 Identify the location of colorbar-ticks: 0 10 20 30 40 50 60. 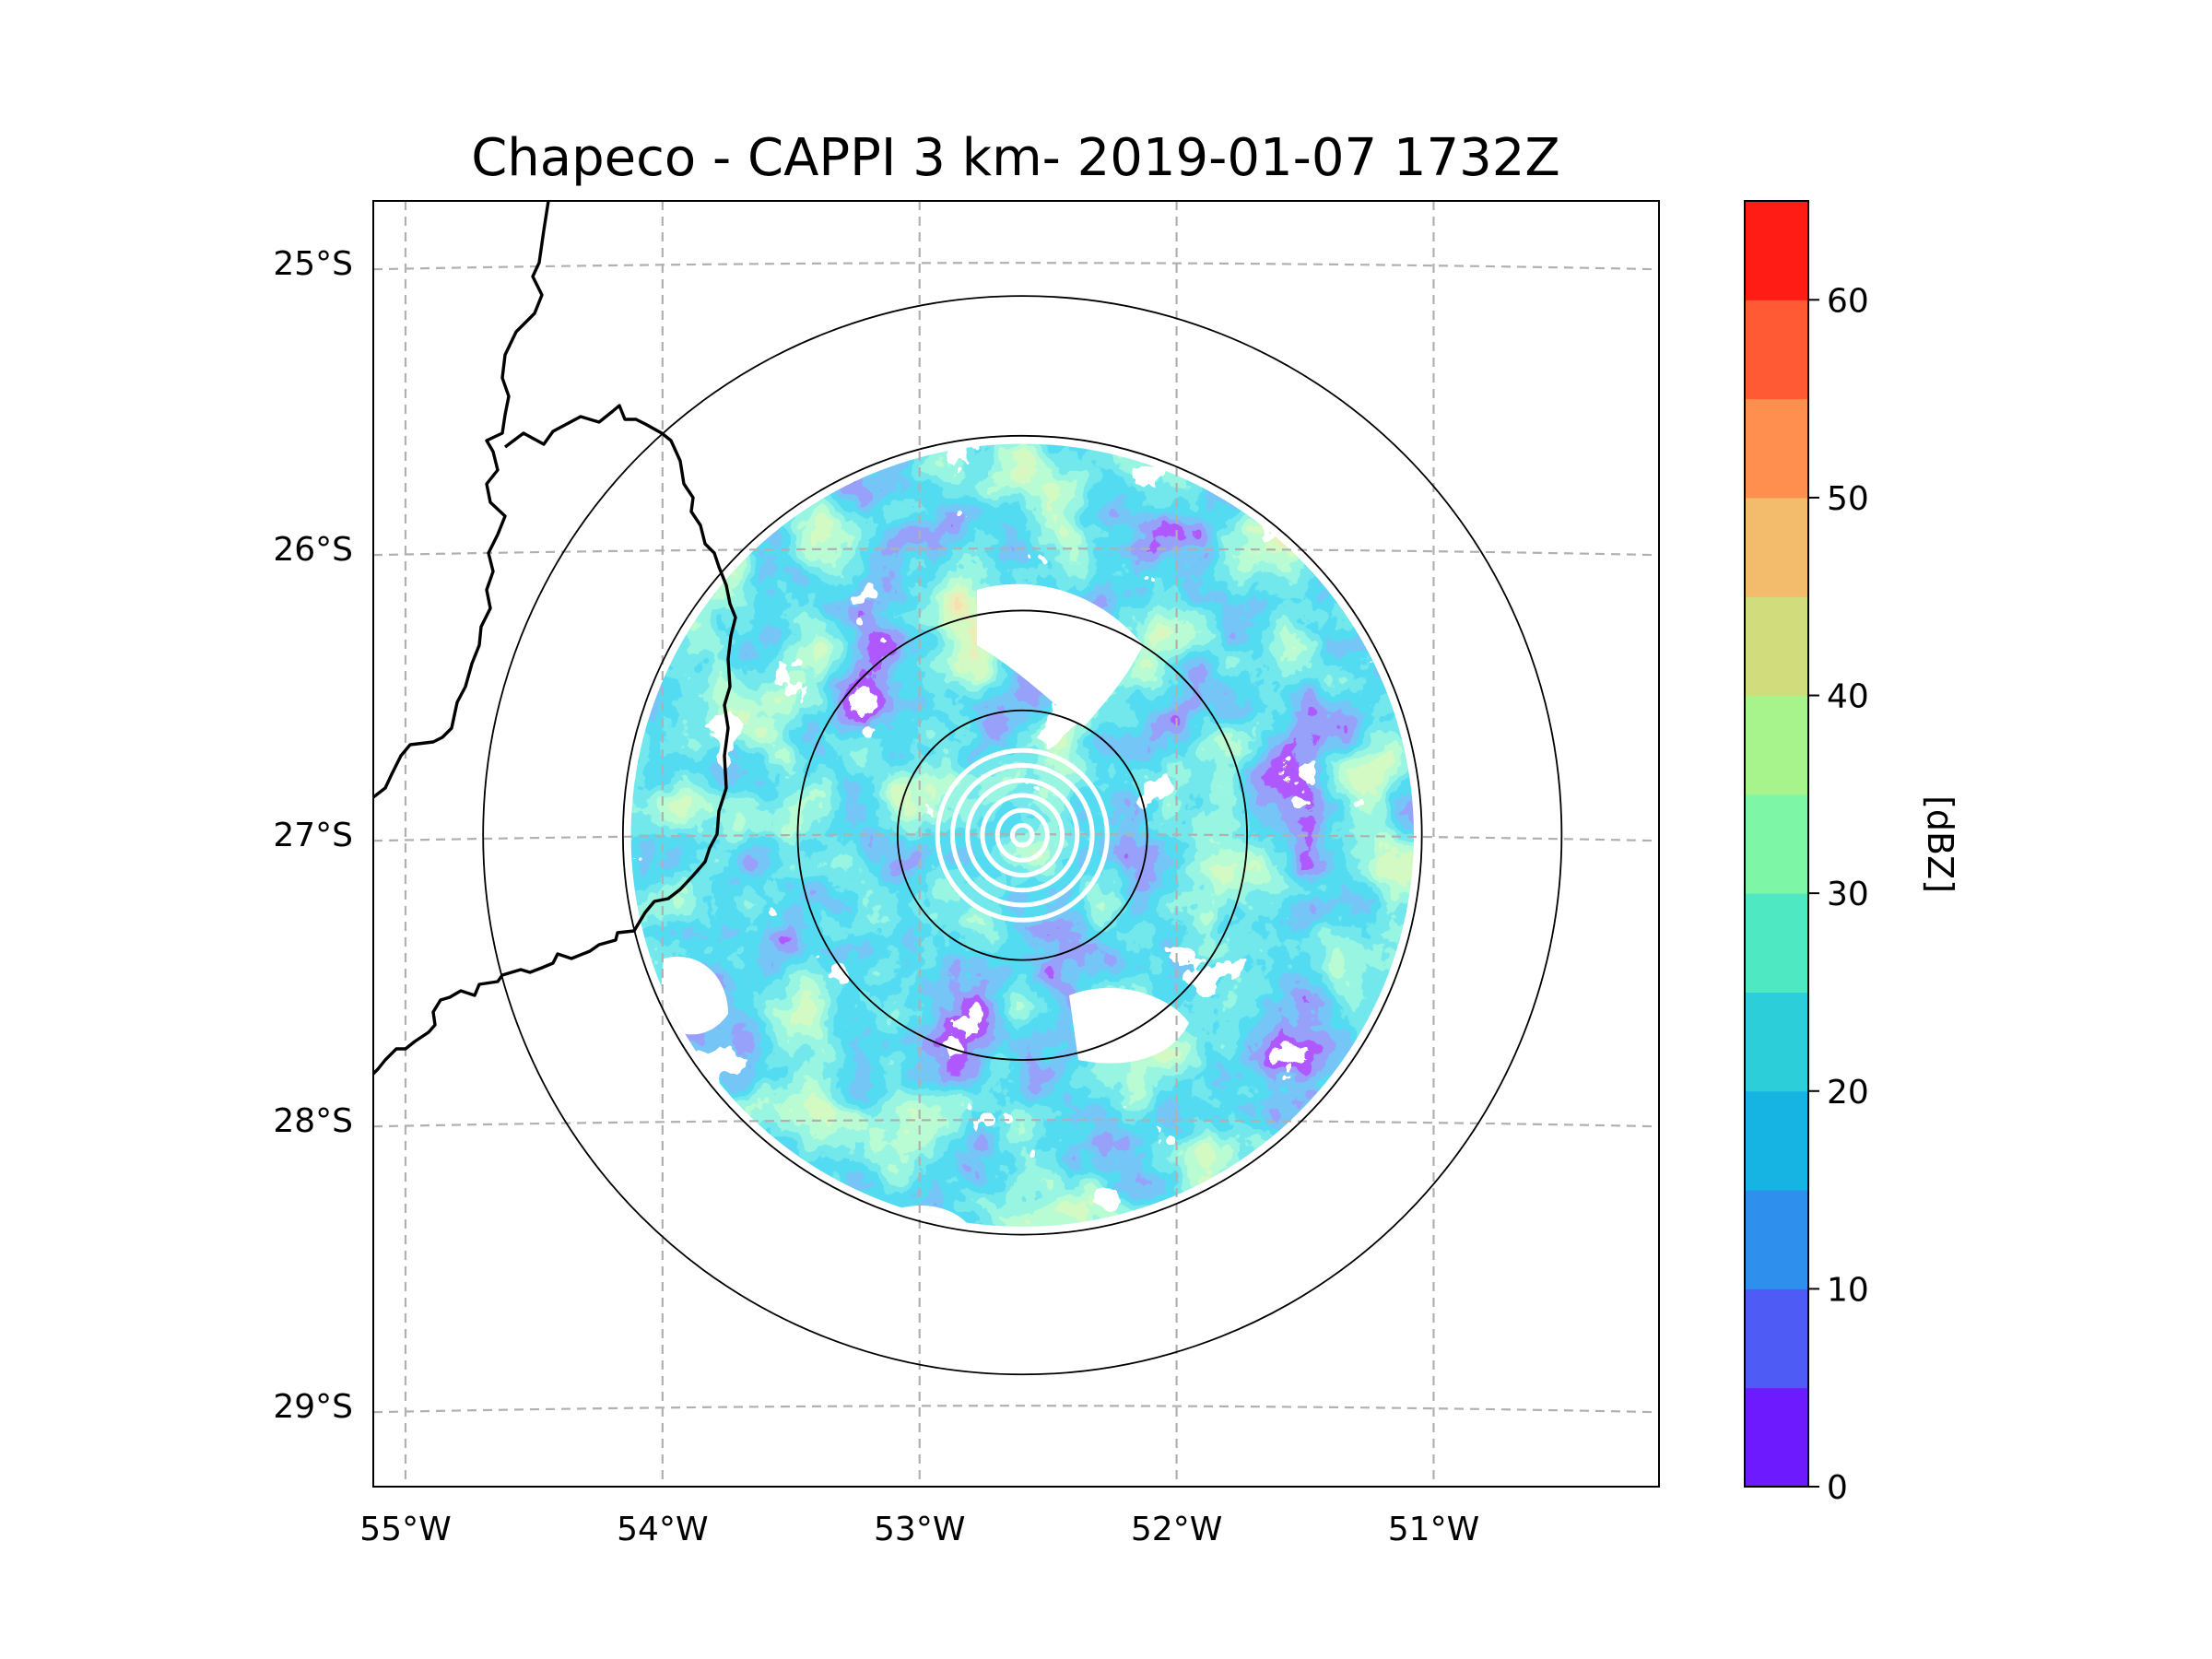
(1838, 894).